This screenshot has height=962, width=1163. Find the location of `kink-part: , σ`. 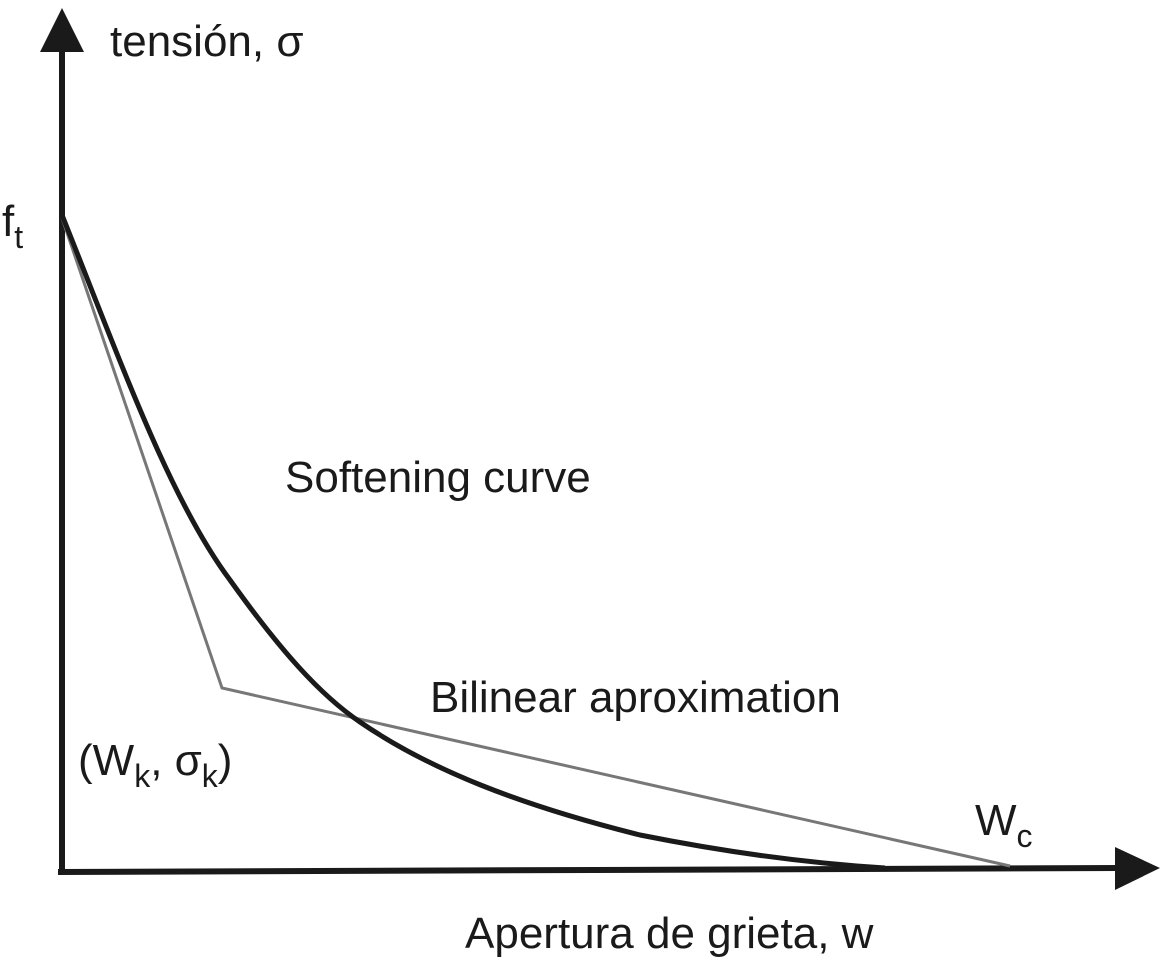

kink-part: , σ is located at coordinates (176, 760).